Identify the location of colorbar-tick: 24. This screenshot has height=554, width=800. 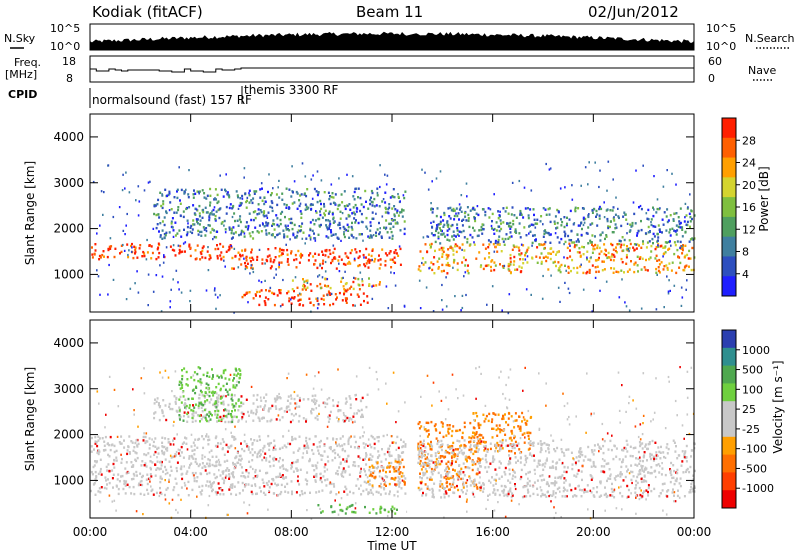
(749, 163).